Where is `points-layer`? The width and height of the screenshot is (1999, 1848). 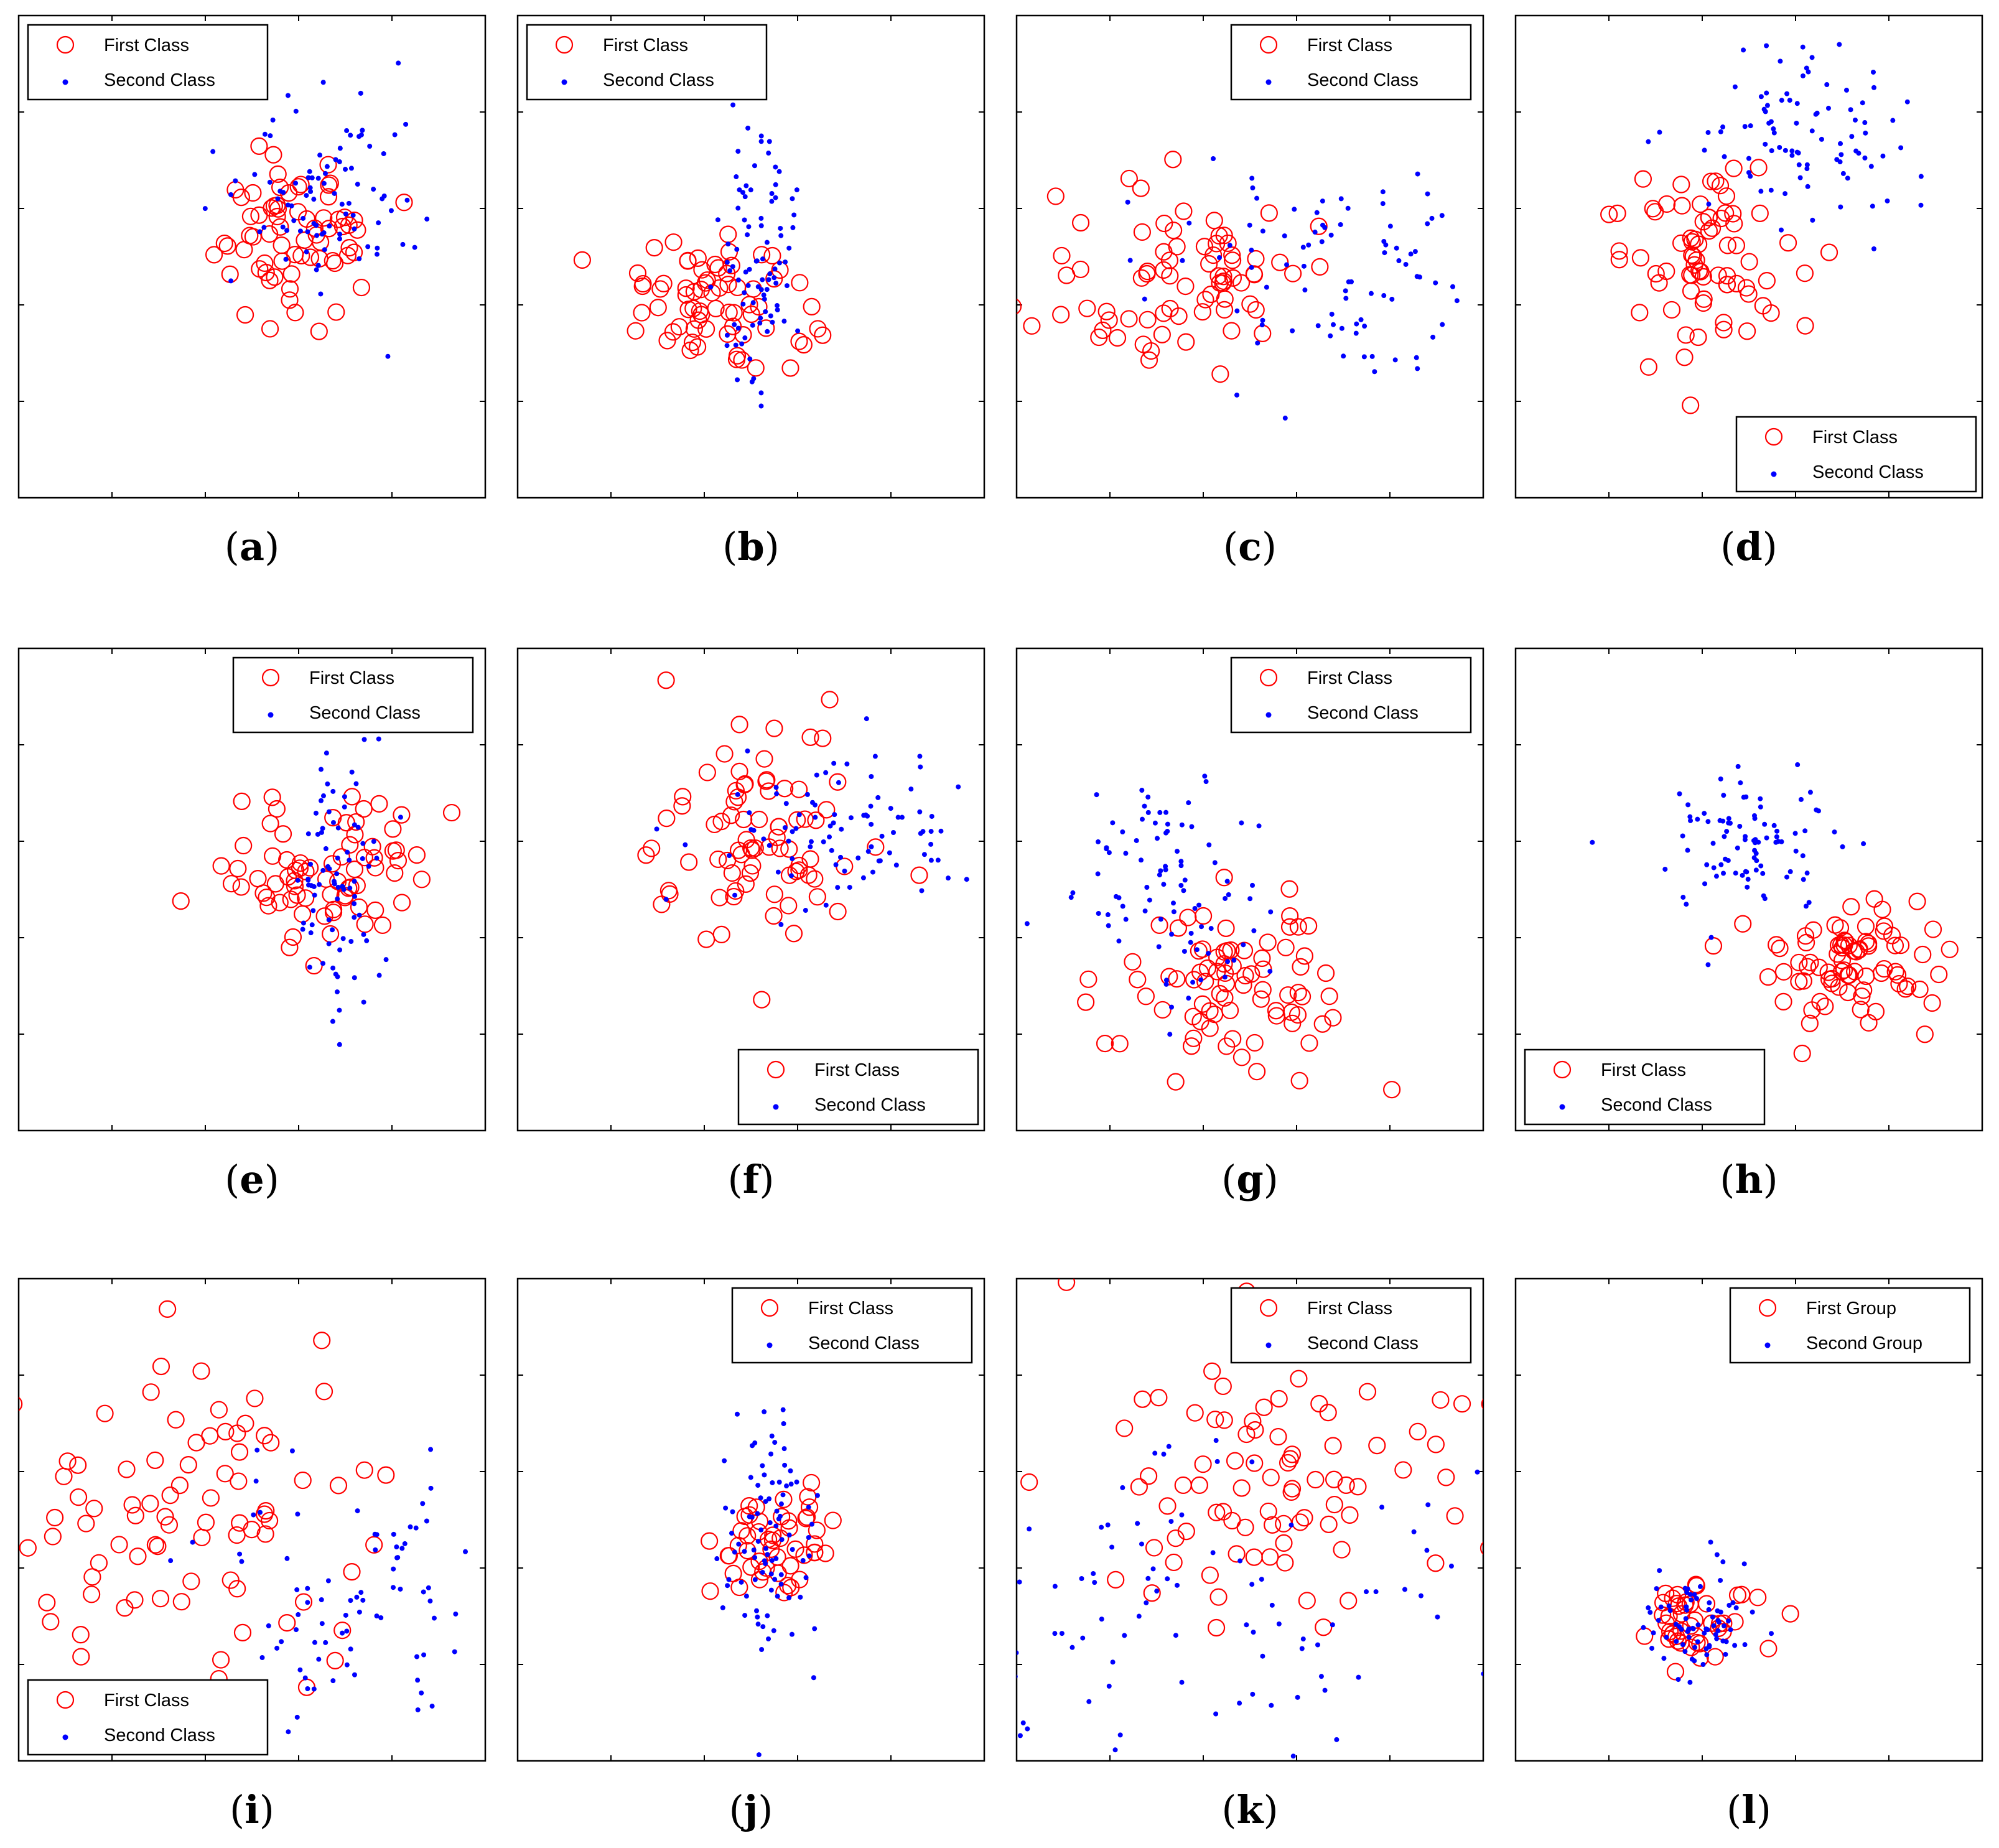
points-layer is located at coordinates (771, 1582).